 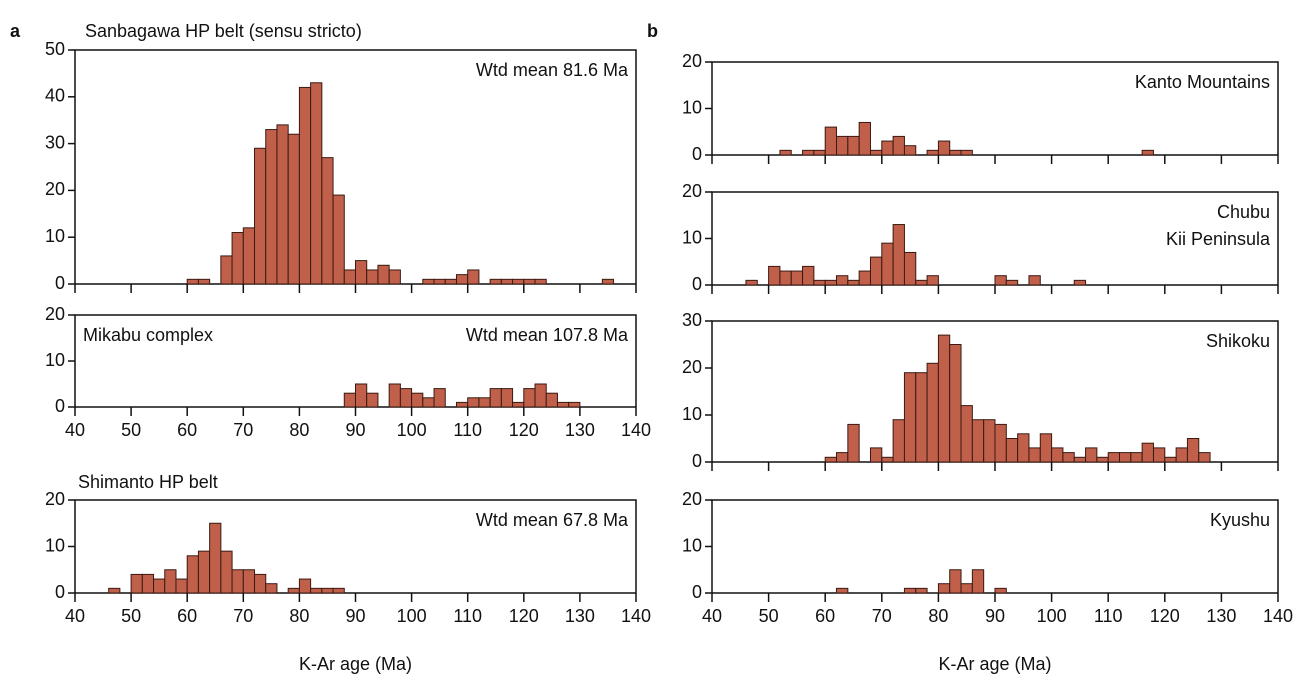 I want to click on panel-label: a, so click(x=15, y=31).